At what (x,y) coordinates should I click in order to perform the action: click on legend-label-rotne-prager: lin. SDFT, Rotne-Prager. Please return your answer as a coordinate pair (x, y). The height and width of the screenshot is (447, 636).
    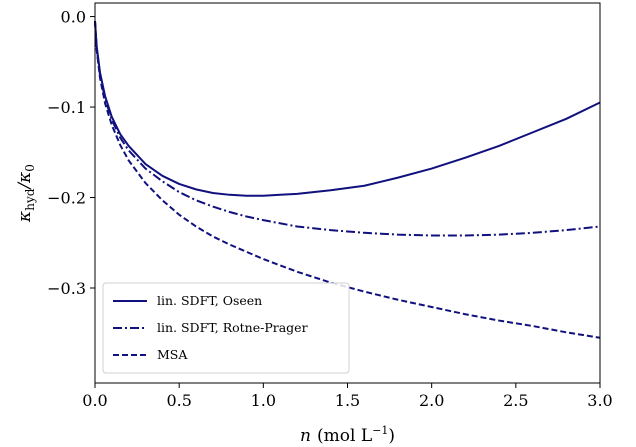
    Looking at the image, I should click on (232, 327).